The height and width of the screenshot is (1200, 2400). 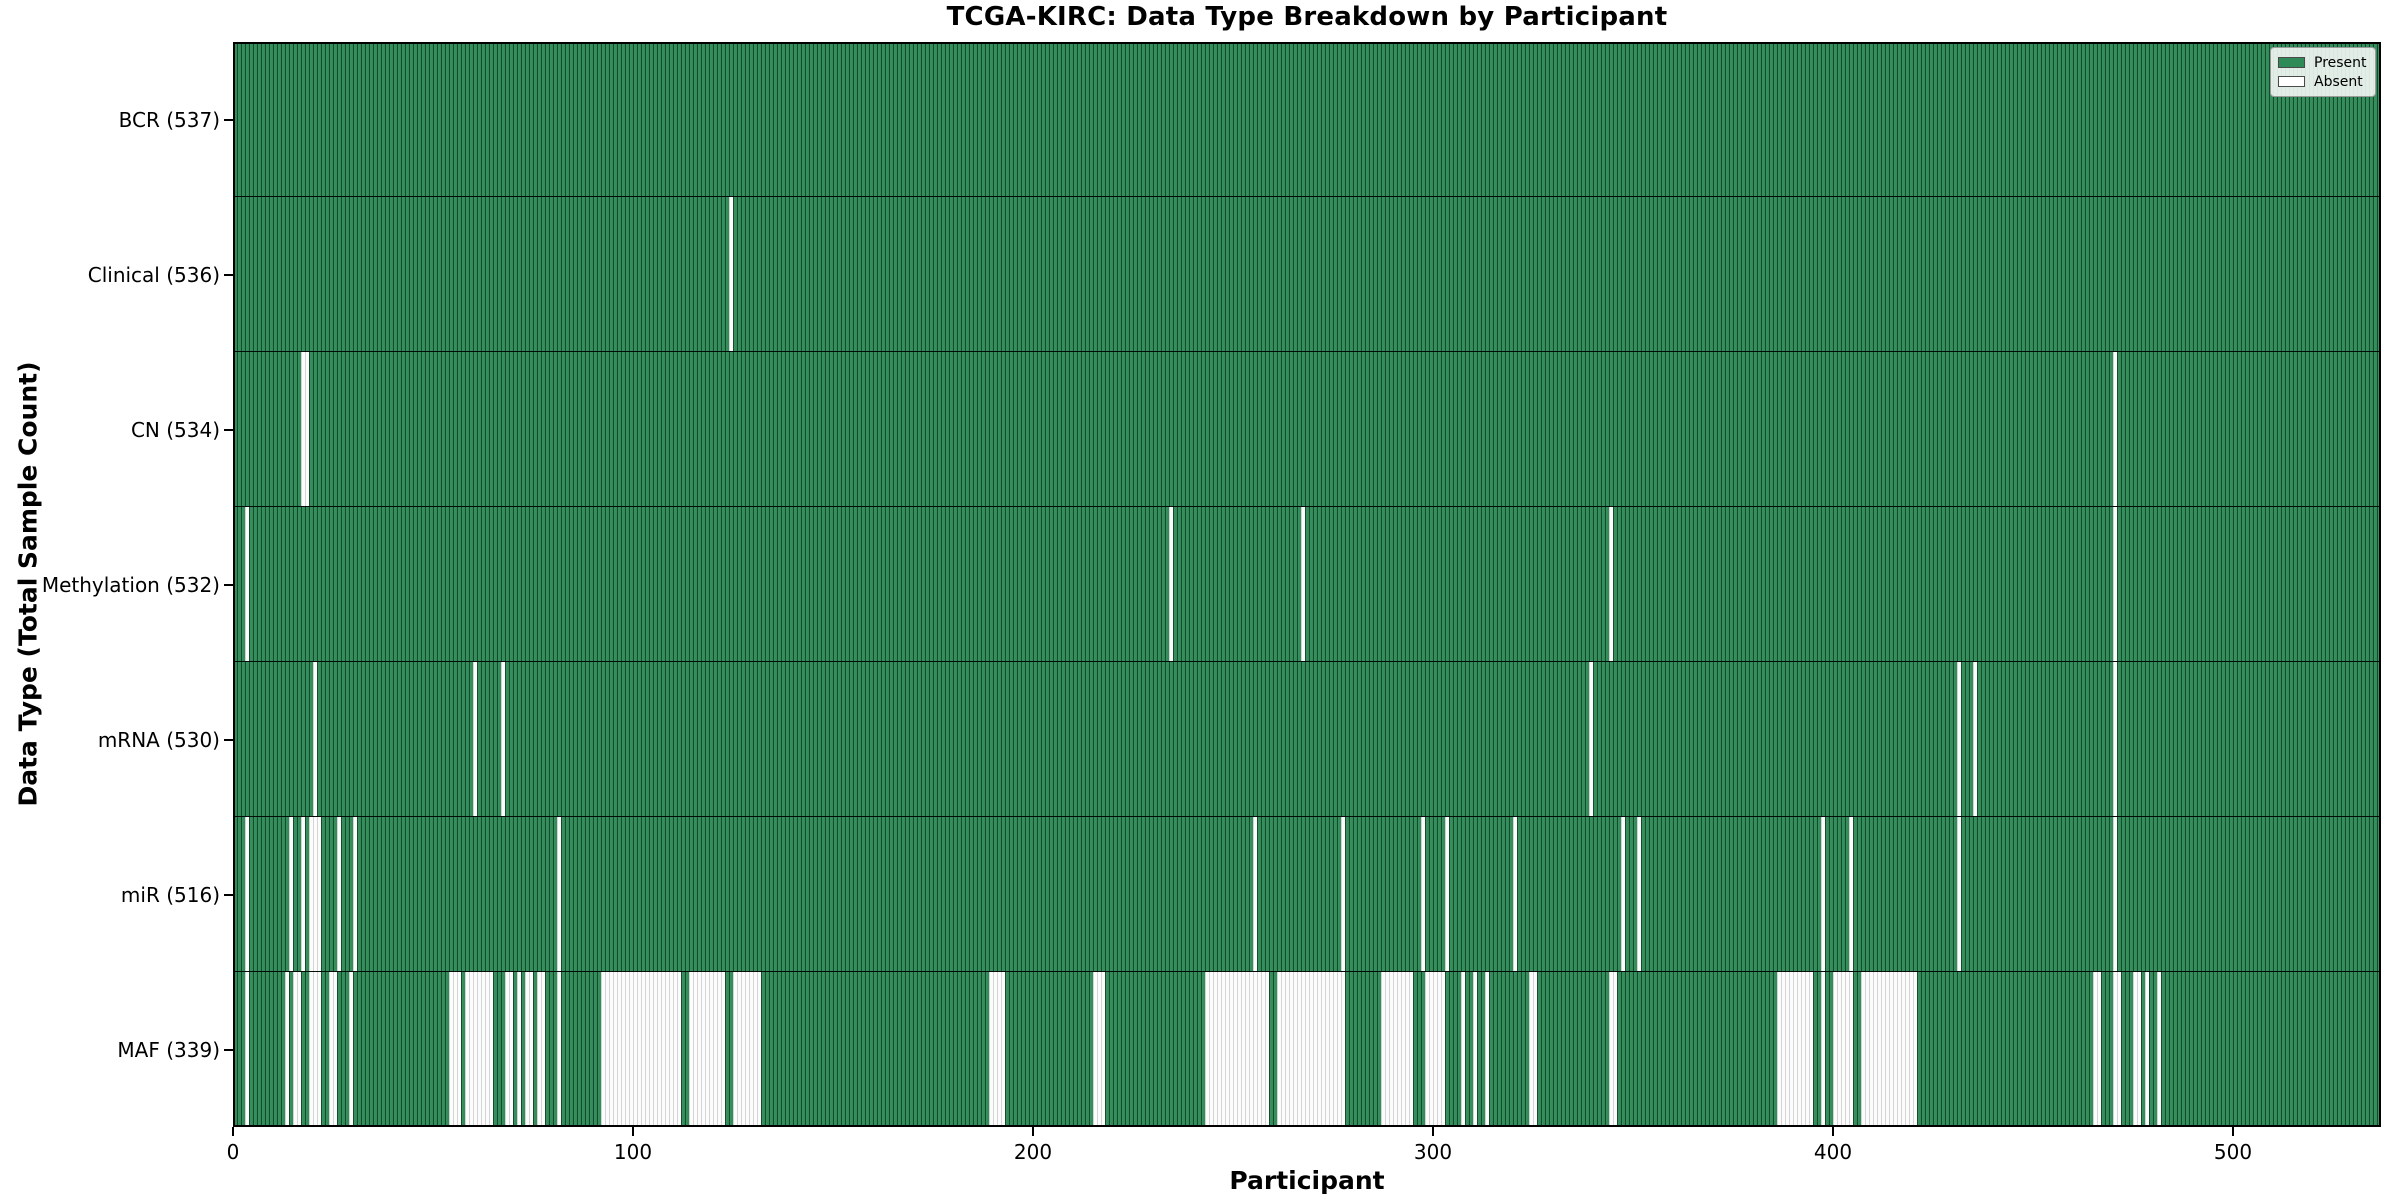 I want to click on xtick-label-500: 500, so click(x=2233, y=1152).